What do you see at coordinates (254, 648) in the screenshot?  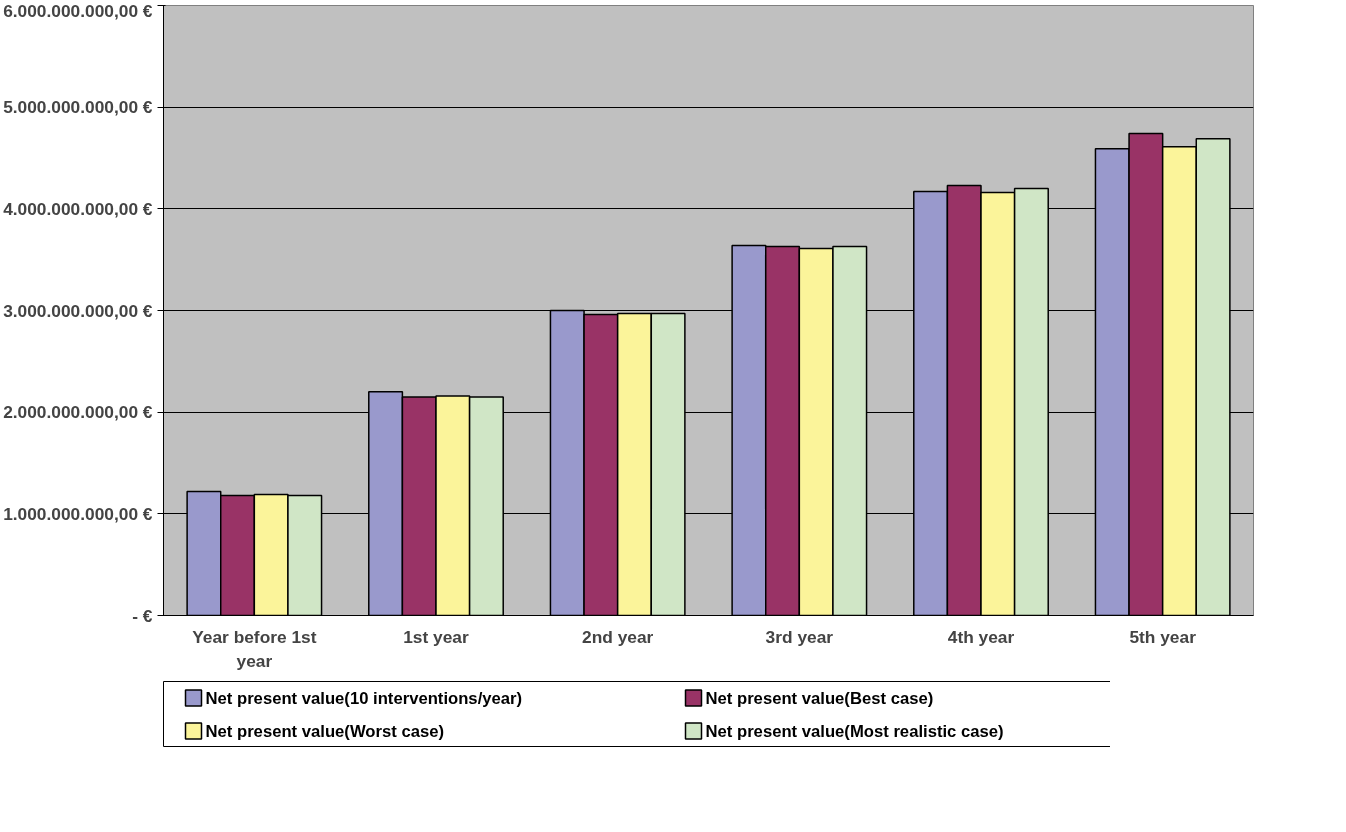 I see `x-tick-label: Year before 1st year` at bounding box center [254, 648].